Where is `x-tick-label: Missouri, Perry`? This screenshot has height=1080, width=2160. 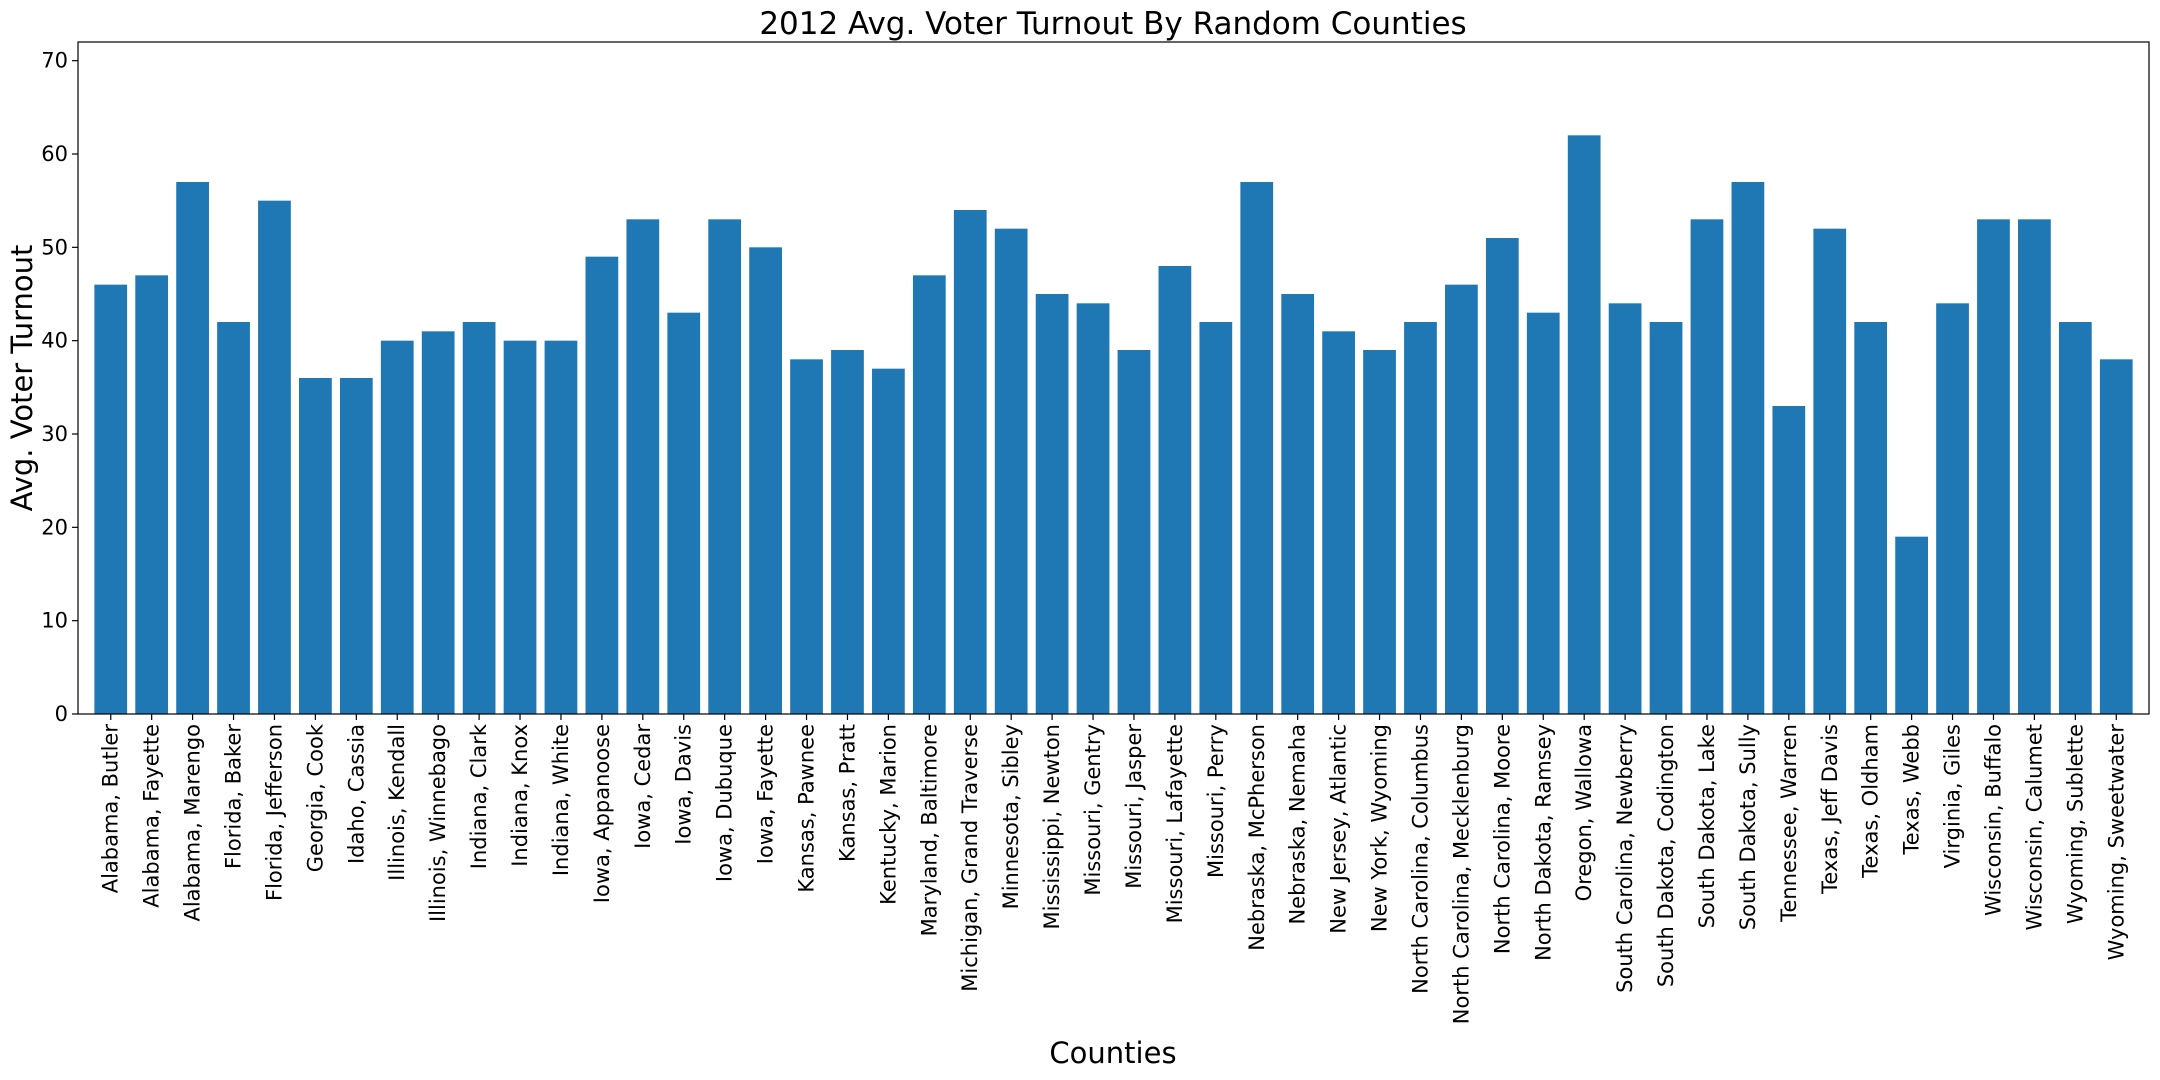
x-tick-label: Missouri, Perry is located at coordinates (1216, 801).